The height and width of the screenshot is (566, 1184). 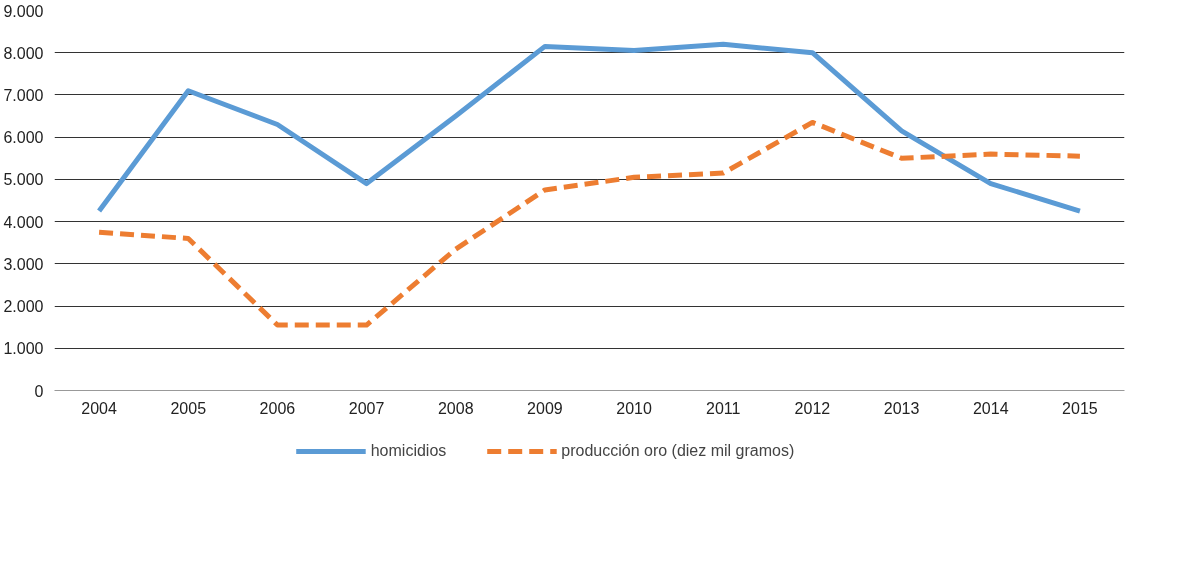 I want to click on legend-label: producción oro (diez mil gramos), so click(x=678, y=451).